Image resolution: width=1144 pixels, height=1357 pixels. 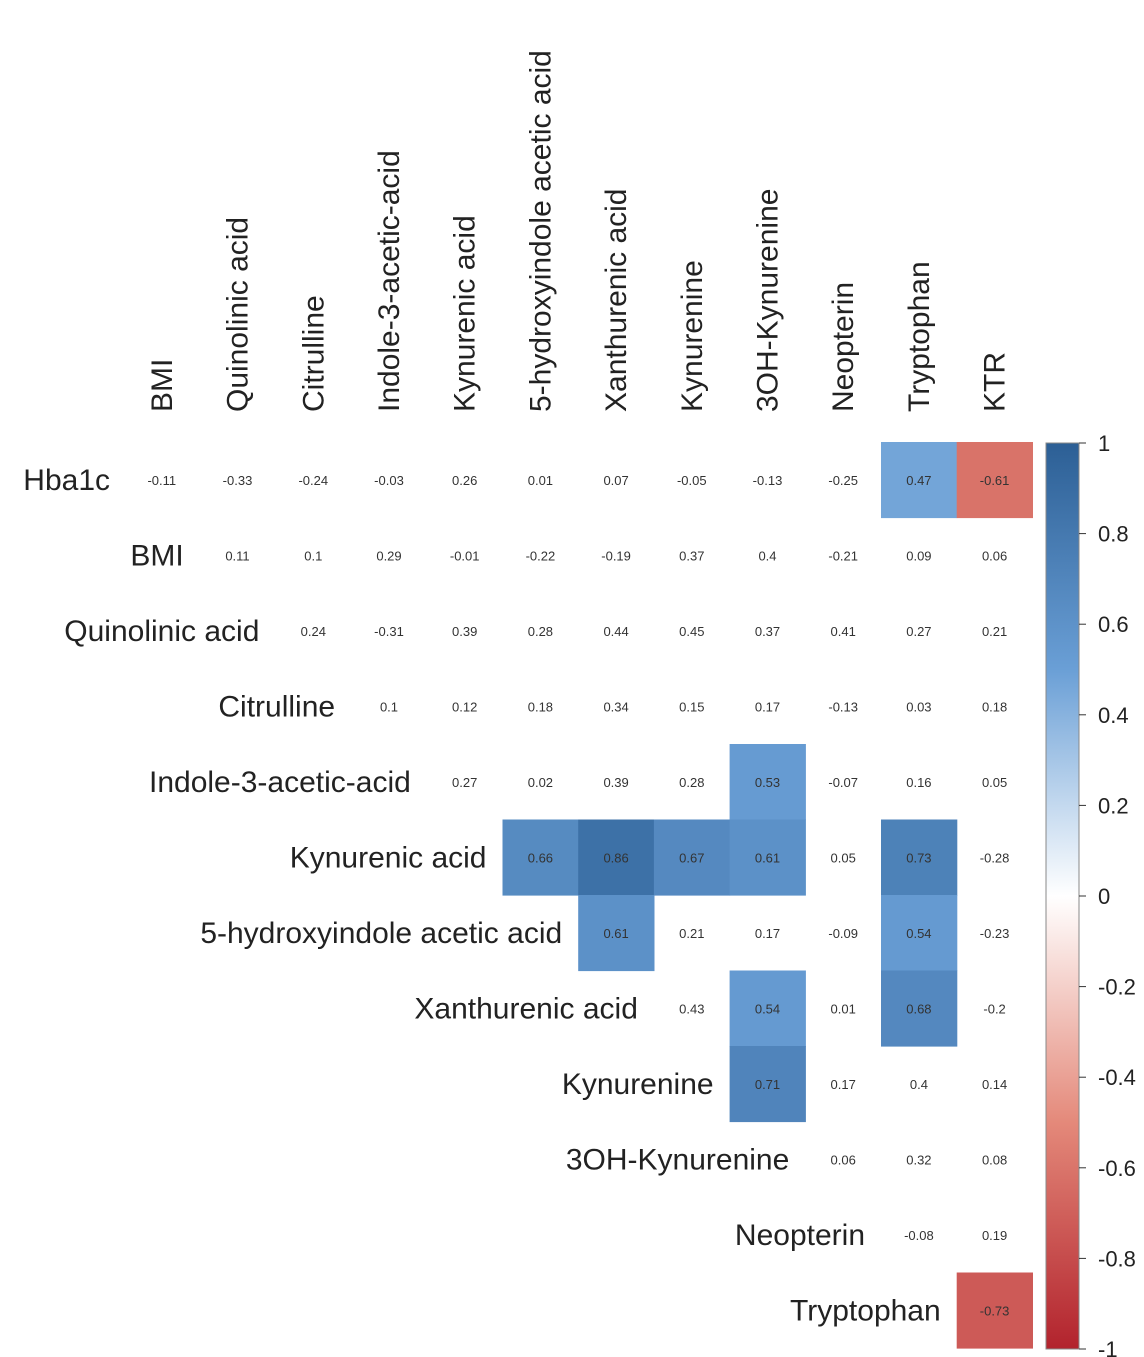 I want to click on cell-value-label: 0.27, so click(x=464, y=782).